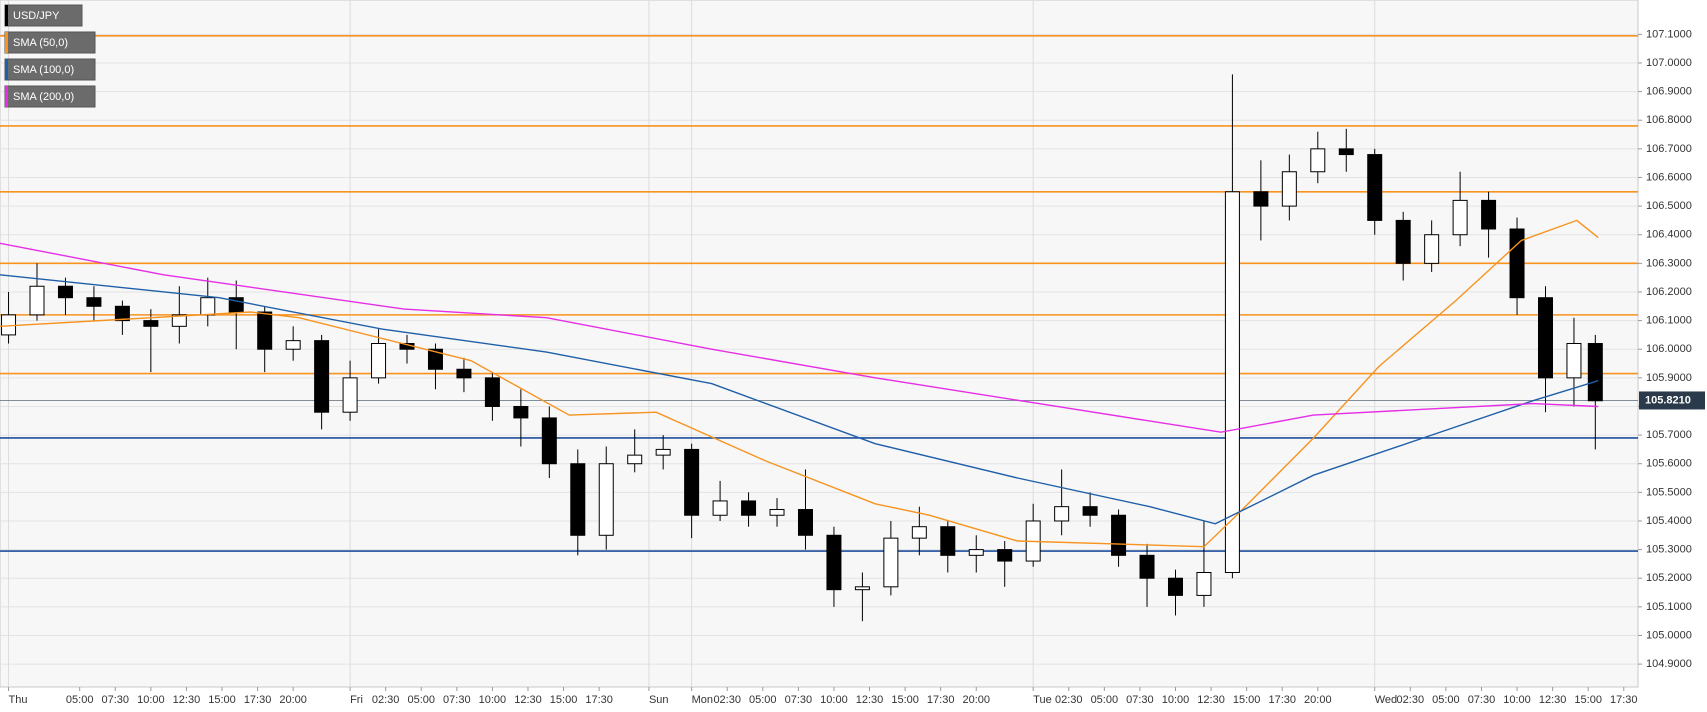 The height and width of the screenshot is (712, 1707). I want to click on y-tick-label: 106.9000, so click(1669, 92).